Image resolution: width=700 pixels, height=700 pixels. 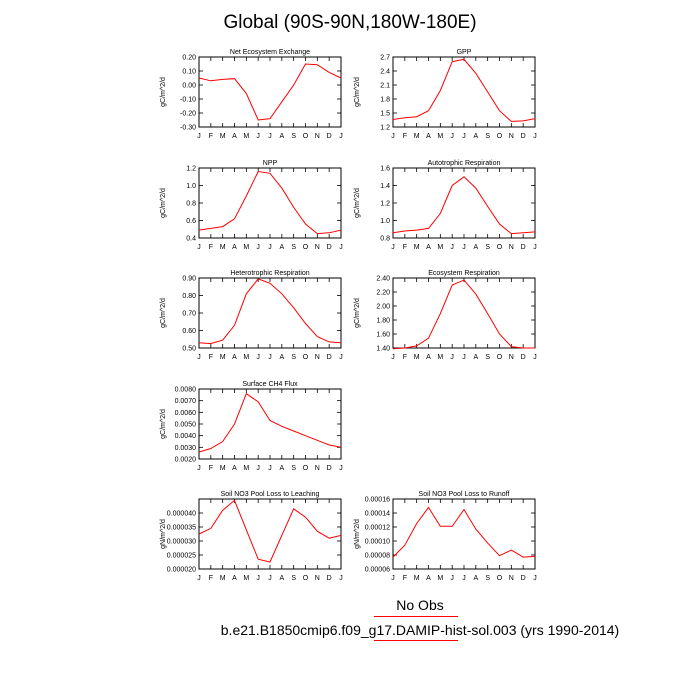 I want to click on page-title: Global (90S-90N,180W-180E), so click(x=350, y=22).